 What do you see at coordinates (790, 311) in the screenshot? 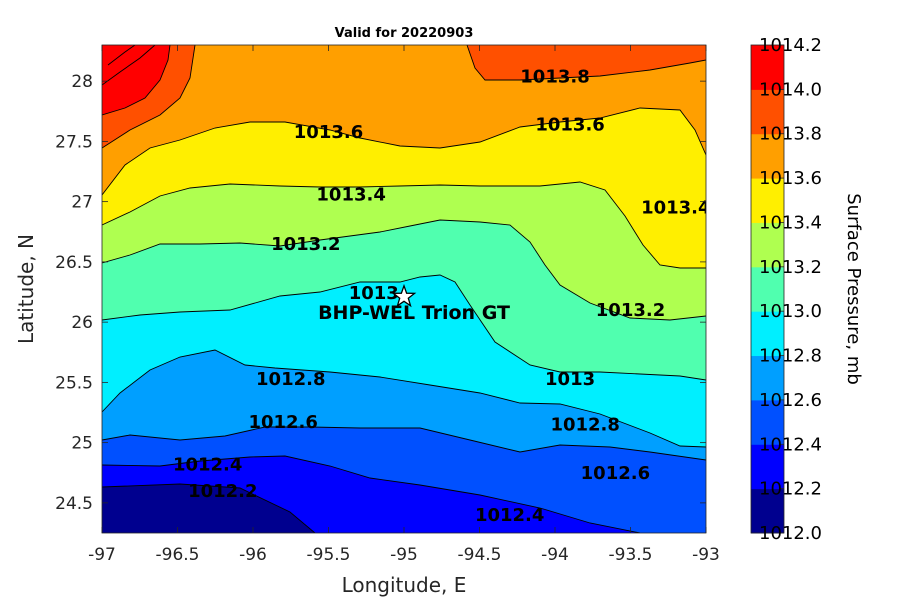
I see `colorbar-tick-label: 1013.0` at bounding box center [790, 311].